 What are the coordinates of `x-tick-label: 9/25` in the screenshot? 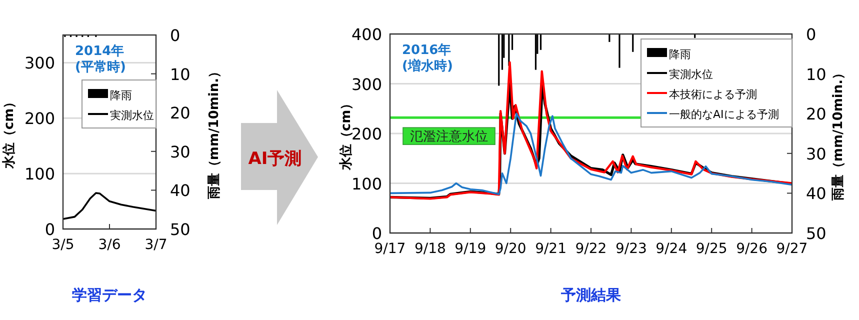 It's located at (712, 249).